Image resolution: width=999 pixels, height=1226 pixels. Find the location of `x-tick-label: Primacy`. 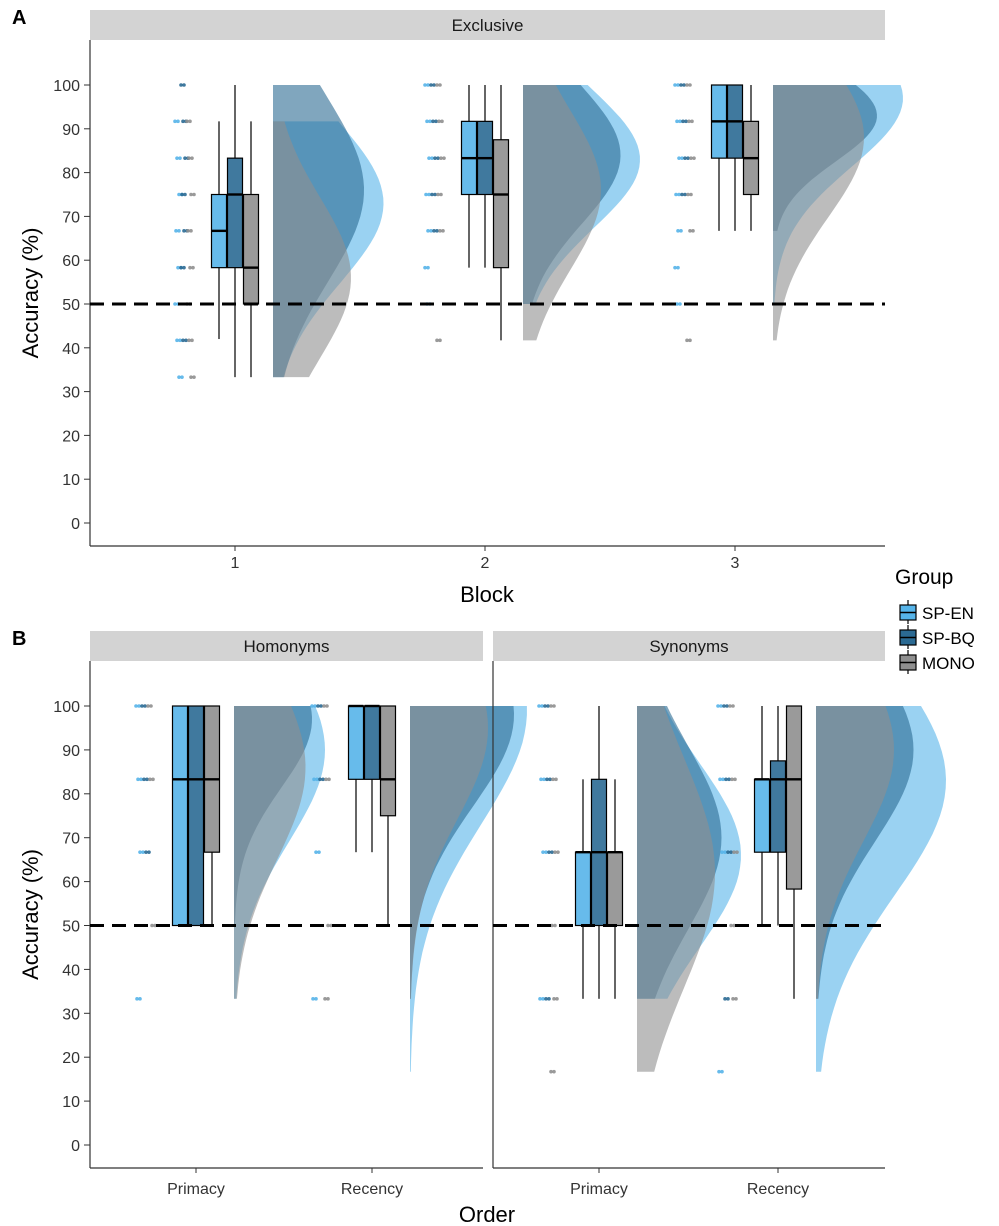

x-tick-label: Primacy is located at coordinates (196, 1189).